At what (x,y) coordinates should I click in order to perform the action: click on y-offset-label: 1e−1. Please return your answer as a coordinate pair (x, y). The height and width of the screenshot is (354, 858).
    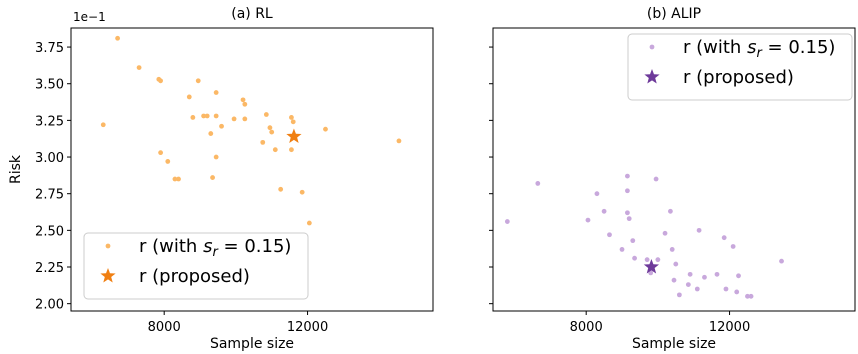
    Looking at the image, I should click on (89, 17).